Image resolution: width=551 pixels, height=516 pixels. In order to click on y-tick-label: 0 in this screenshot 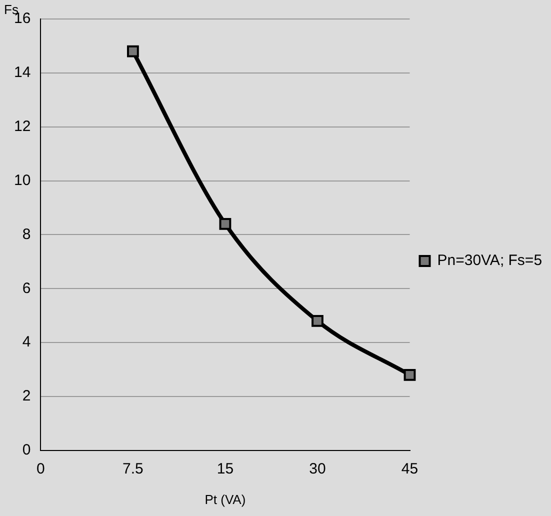, I will do `click(26, 450)`.